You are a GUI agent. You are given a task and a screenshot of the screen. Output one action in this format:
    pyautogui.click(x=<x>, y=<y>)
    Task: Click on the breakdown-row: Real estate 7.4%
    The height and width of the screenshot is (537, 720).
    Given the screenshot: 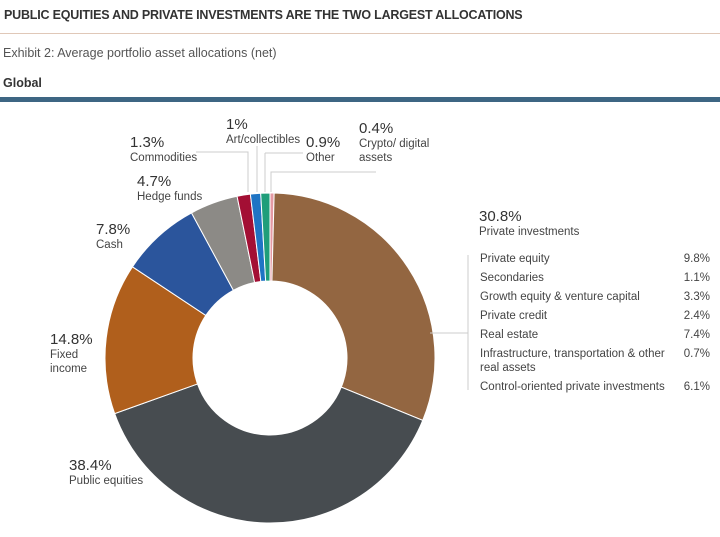 What is the action you would take?
    pyautogui.click(x=595, y=335)
    